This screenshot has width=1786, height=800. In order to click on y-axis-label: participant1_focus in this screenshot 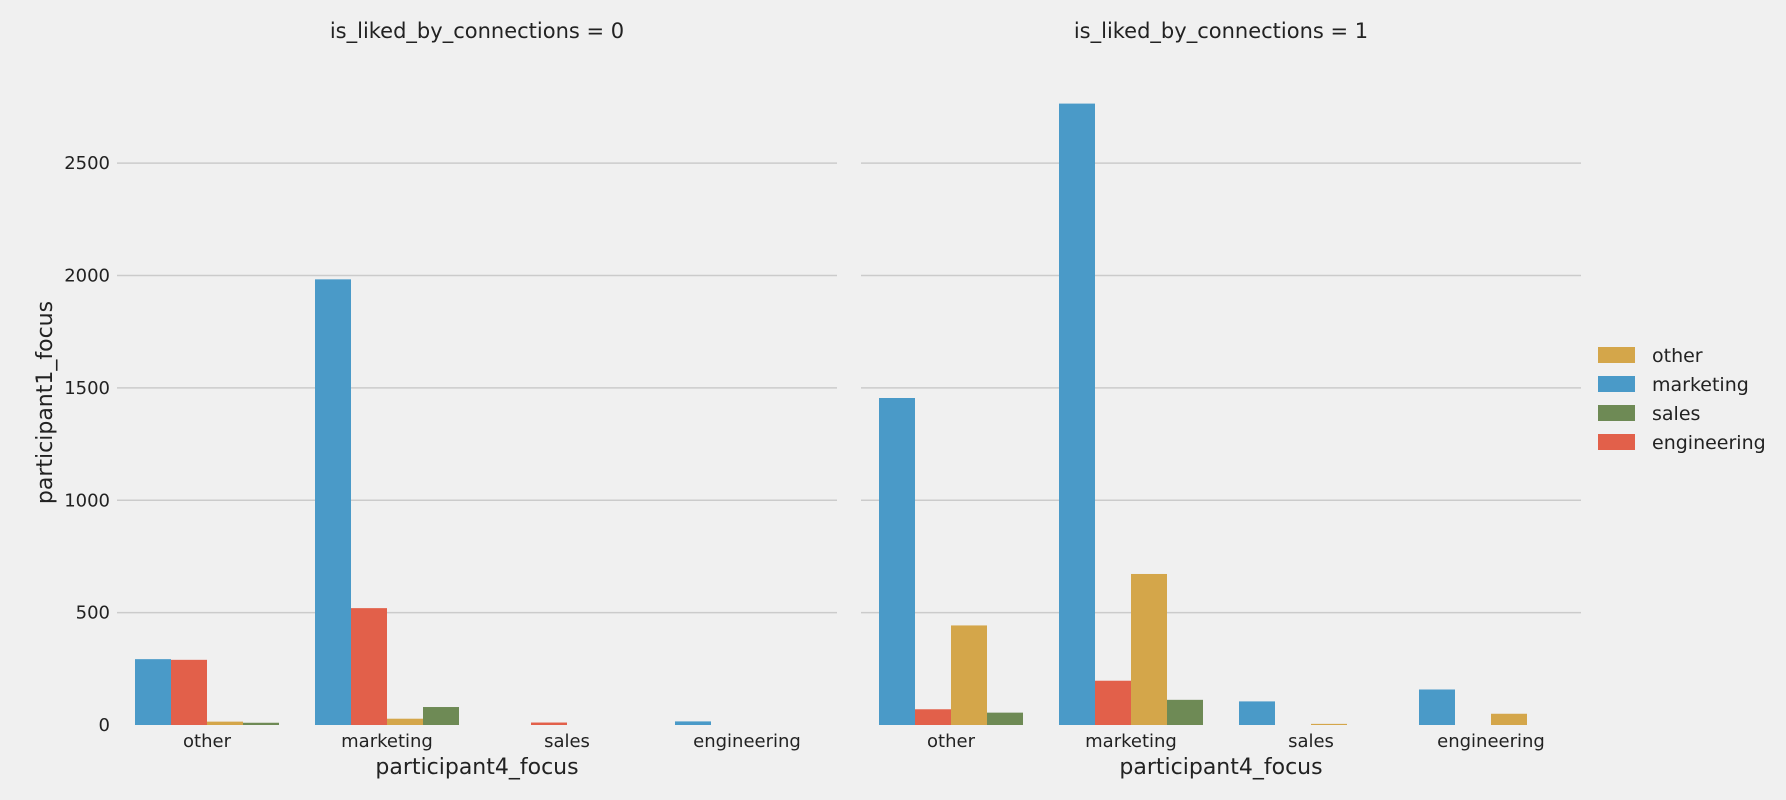, I will do `click(45, 402)`.